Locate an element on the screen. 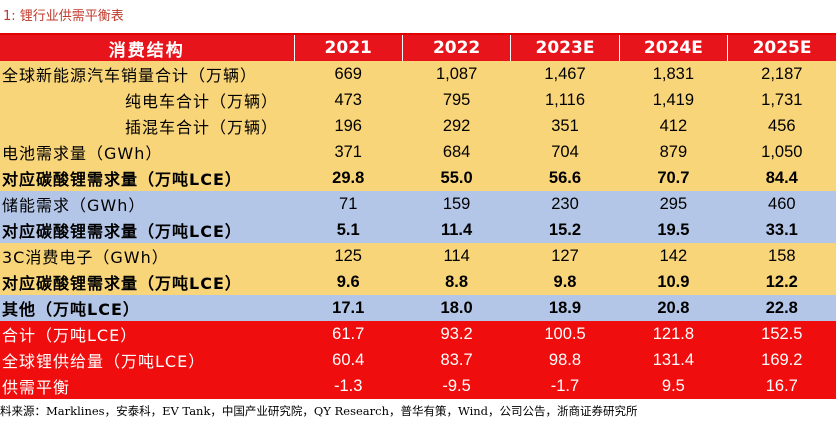 The width and height of the screenshot is (836, 438). row-label: 全球锂供给量（万吨LCE） is located at coordinates (147, 360).